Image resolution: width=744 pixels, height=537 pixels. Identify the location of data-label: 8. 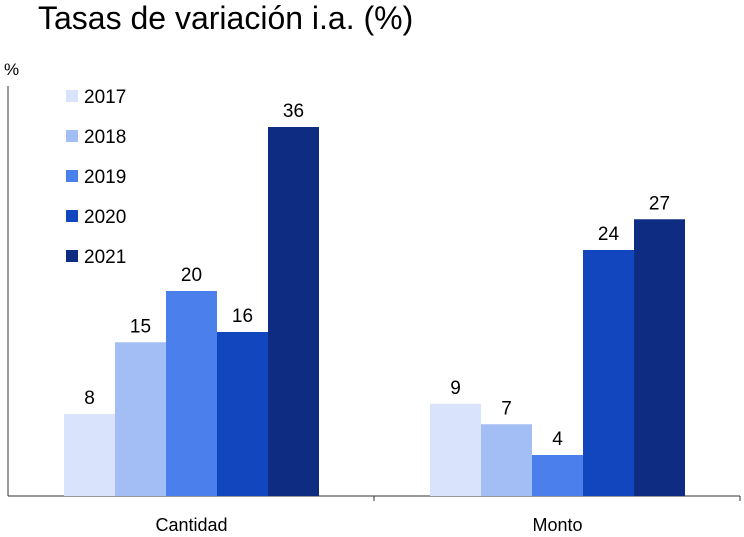
(89, 398).